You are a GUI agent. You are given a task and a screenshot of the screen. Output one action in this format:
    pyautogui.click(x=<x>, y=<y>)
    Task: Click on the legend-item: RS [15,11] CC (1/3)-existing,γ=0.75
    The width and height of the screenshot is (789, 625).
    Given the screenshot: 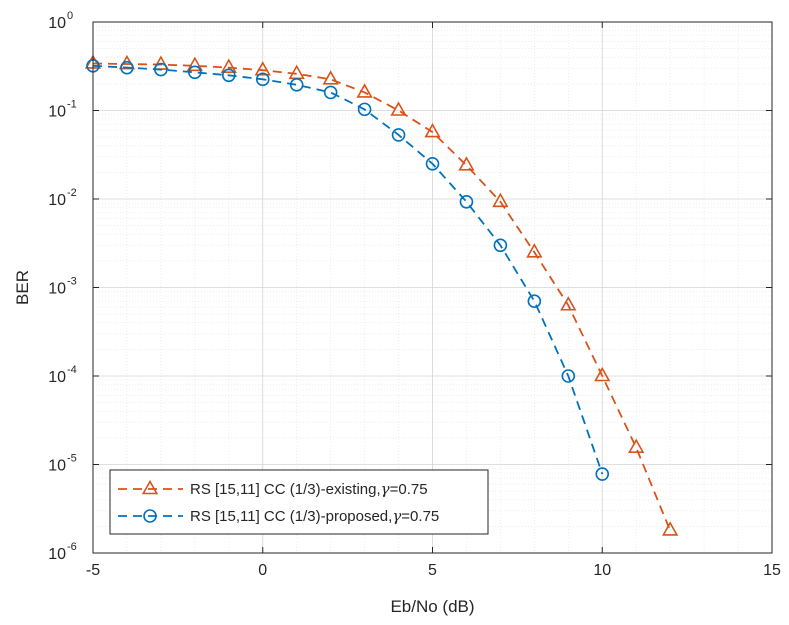 What is the action you would take?
    pyautogui.click(x=273, y=488)
    